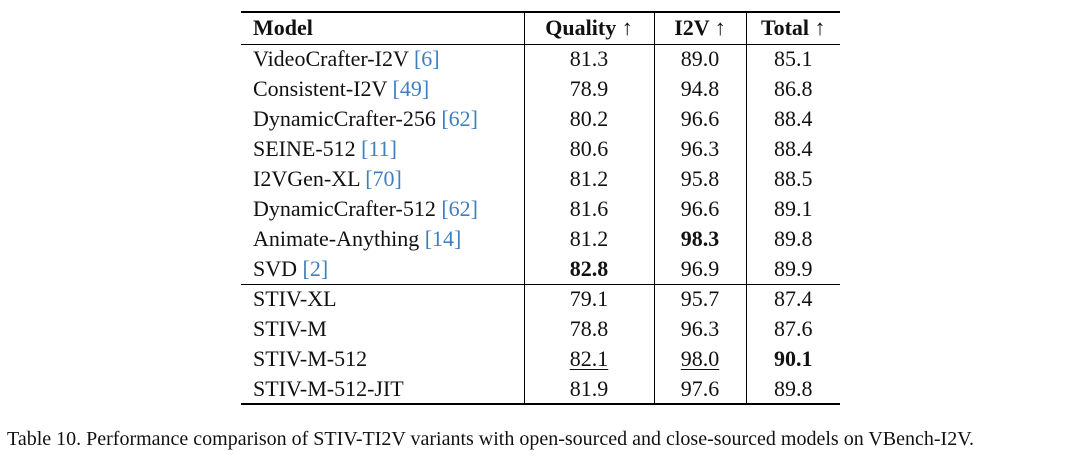  What do you see at coordinates (344, 118) in the screenshot?
I see `model-name: DynamicCrafter-256` at bounding box center [344, 118].